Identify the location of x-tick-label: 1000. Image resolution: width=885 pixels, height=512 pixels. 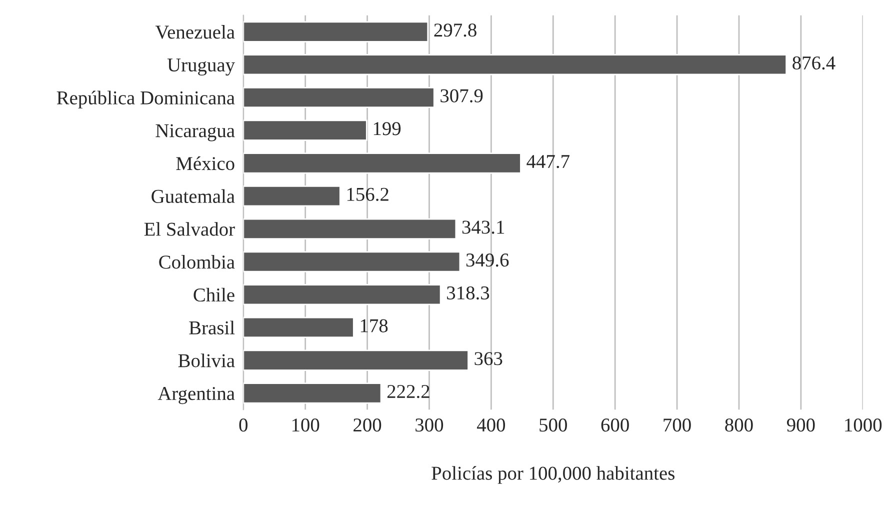
(863, 425).